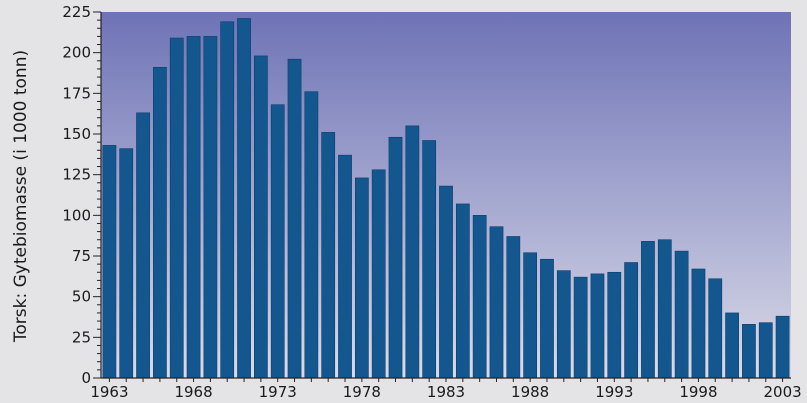 The width and height of the screenshot is (807, 403). What do you see at coordinates (580, 327) in the screenshot?
I see `bar-1991` at bounding box center [580, 327].